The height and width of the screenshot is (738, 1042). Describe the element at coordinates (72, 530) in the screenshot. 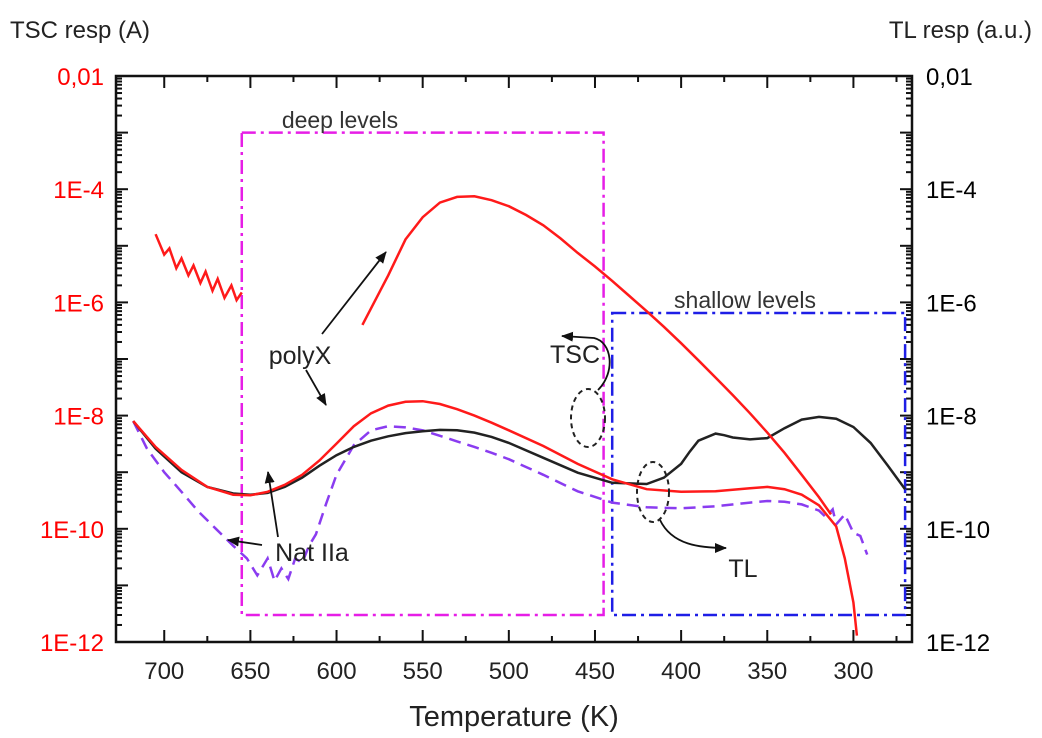

I see `y-left-tick-label: 1E-10` at that location.